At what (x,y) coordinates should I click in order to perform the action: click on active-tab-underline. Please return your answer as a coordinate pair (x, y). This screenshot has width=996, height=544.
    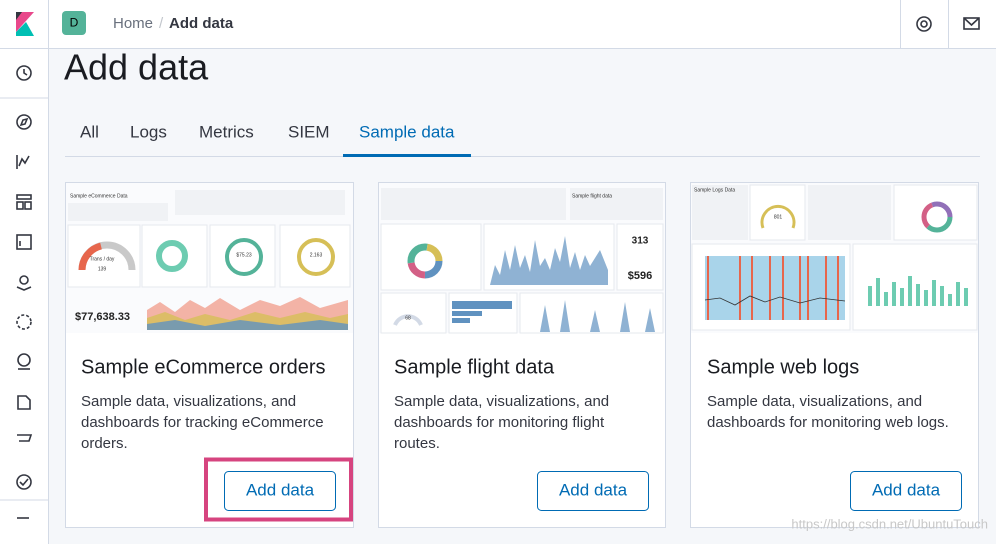
    Looking at the image, I should click on (407, 155).